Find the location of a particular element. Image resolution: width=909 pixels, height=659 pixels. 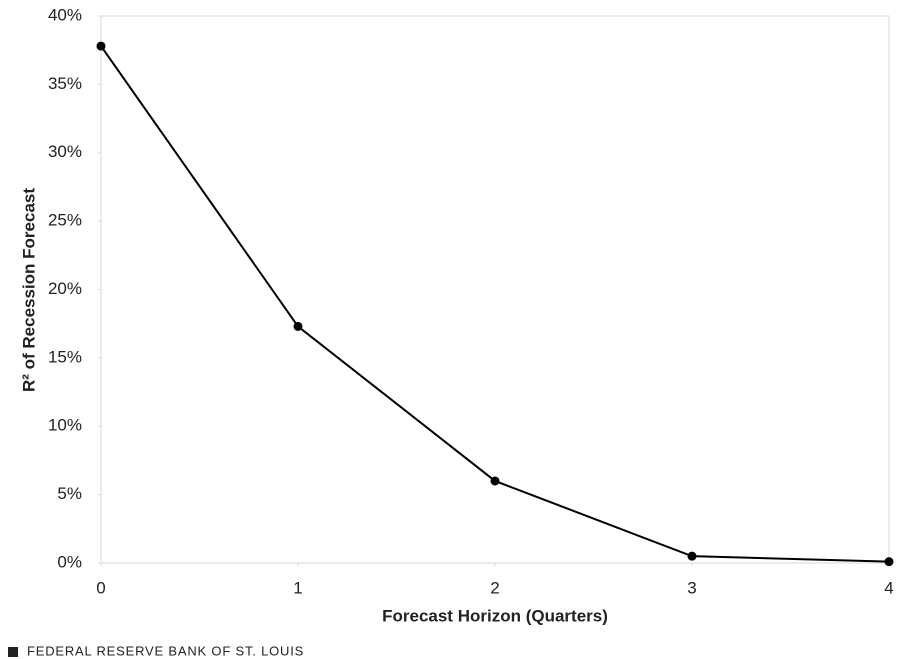

x-tick-label: 1 is located at coordinates (297, 587).